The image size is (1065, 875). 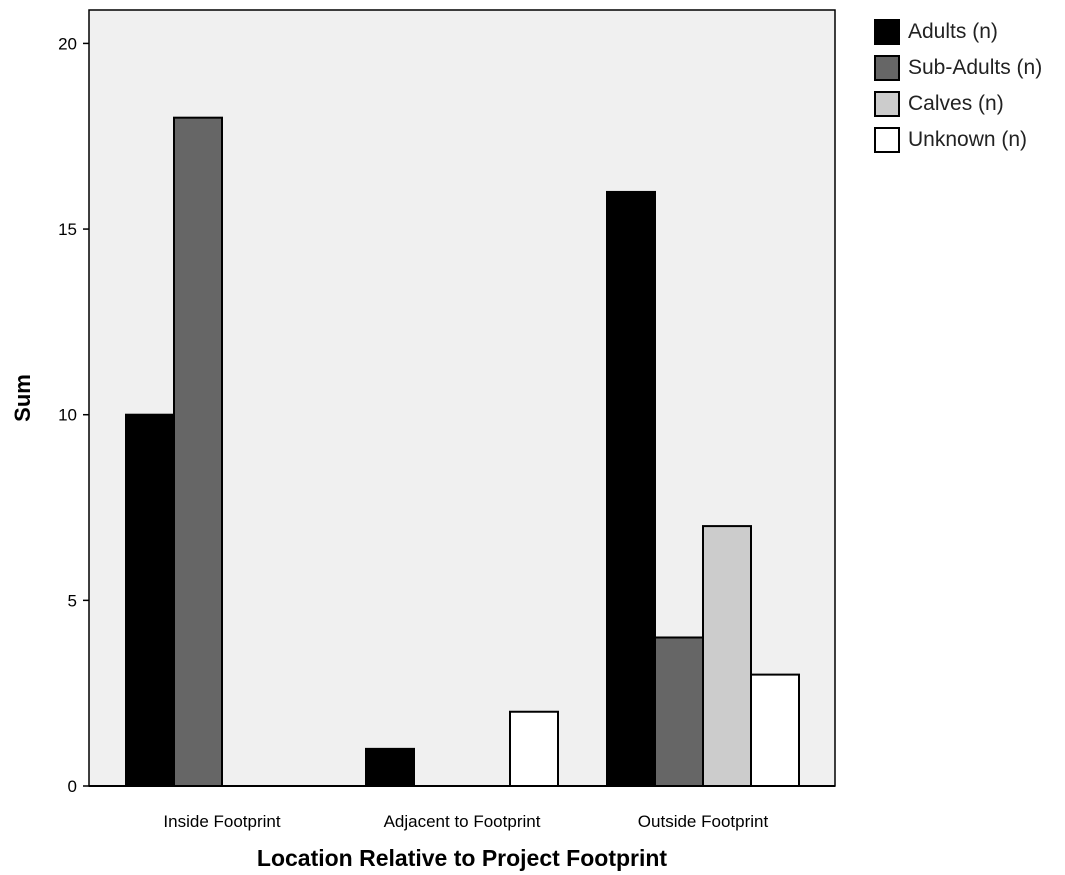 I want to click on y-axis-title: Sum, so click(x=22, y=398).